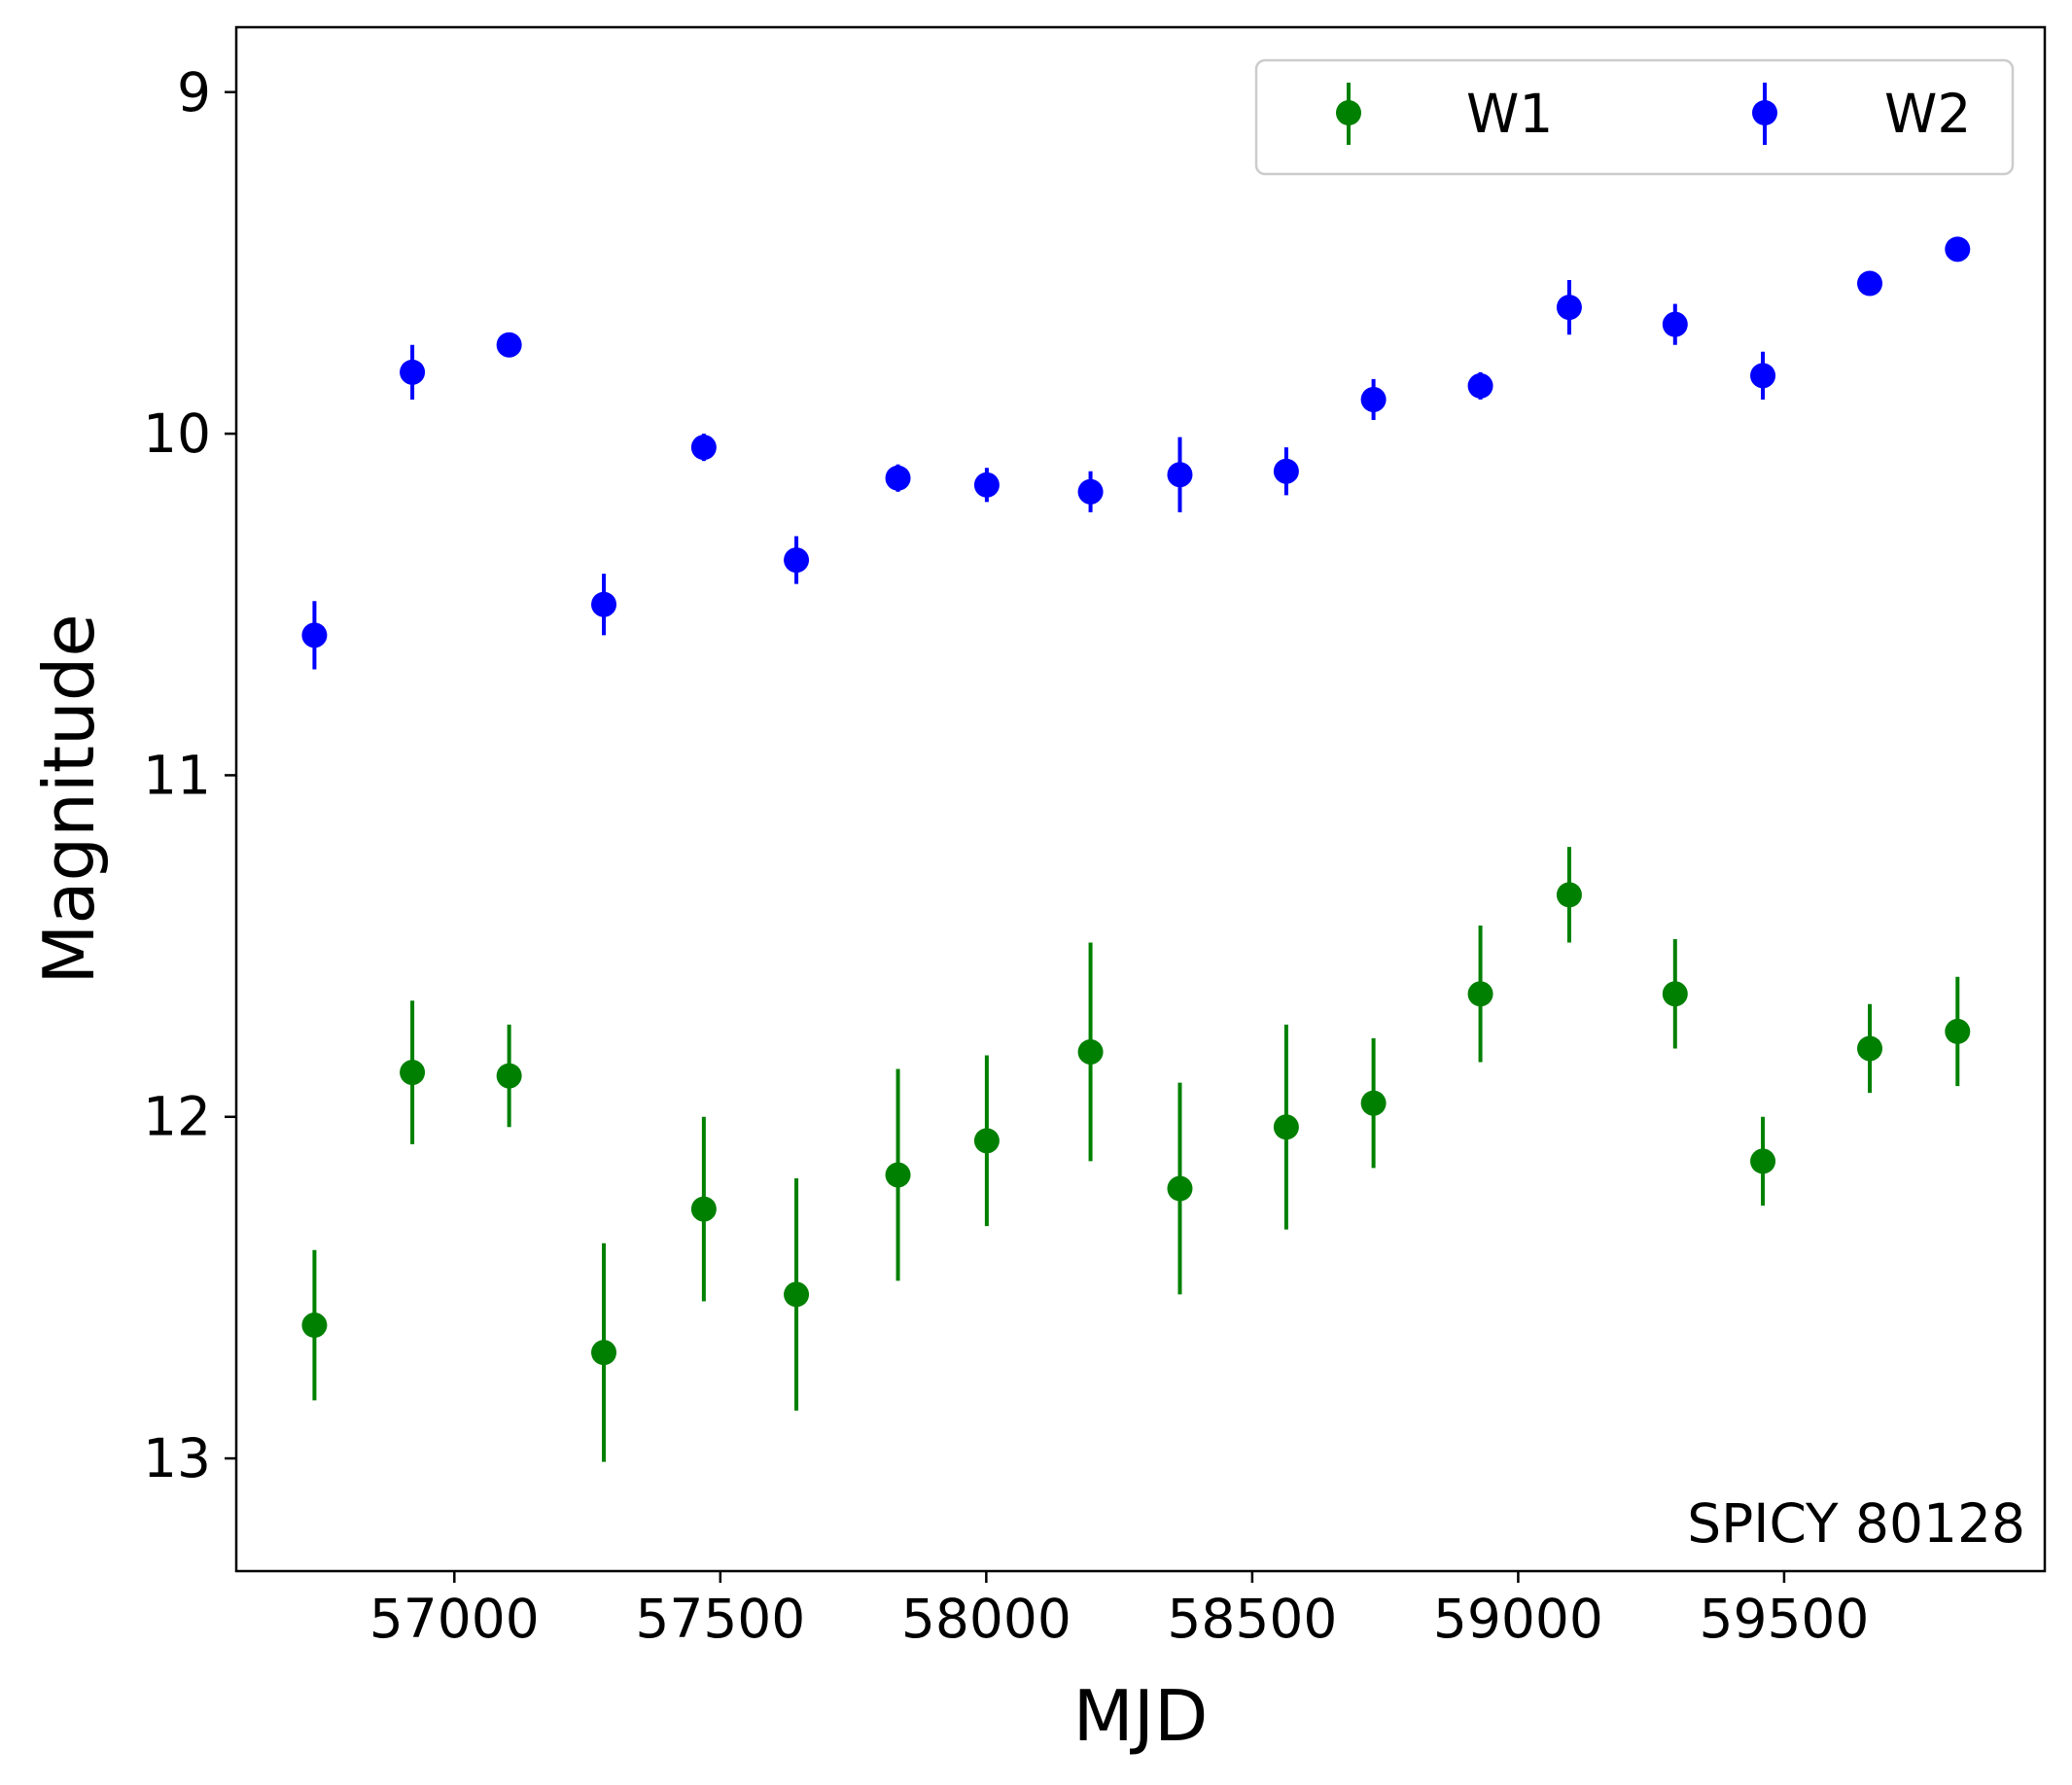  Describe the element at coordinates (1784, 1619) in the screenshot. I see `x-tick-label: 59500` at that location.